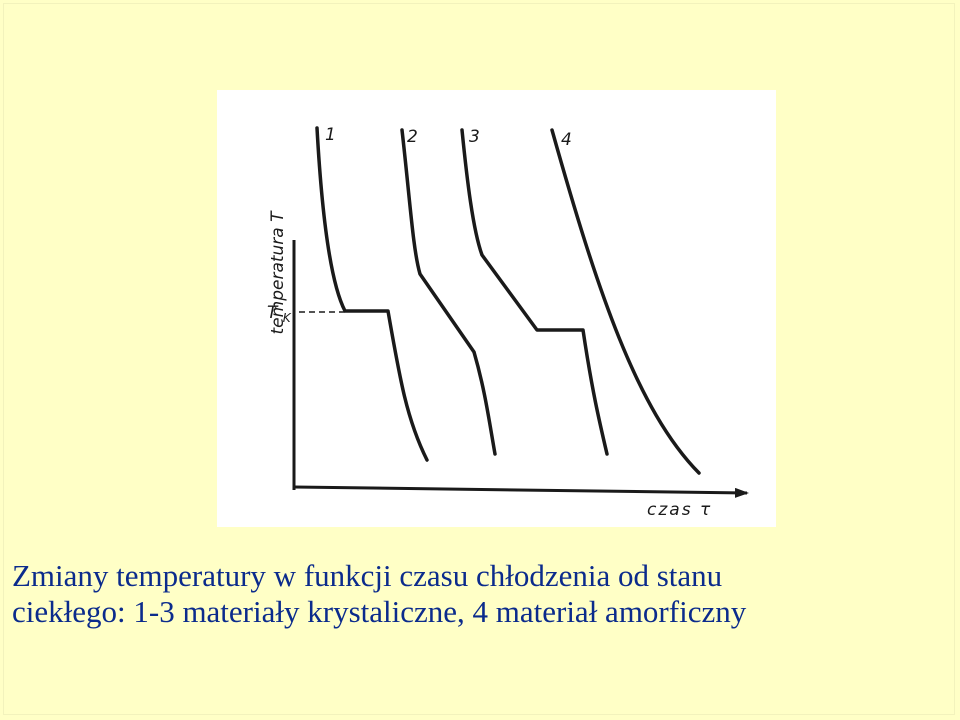 The height and width of the screenshot is (720, 960). Describe the element at coordinates (566, 140) in the screenshot. I see `curve-4-label: 4` at that location.